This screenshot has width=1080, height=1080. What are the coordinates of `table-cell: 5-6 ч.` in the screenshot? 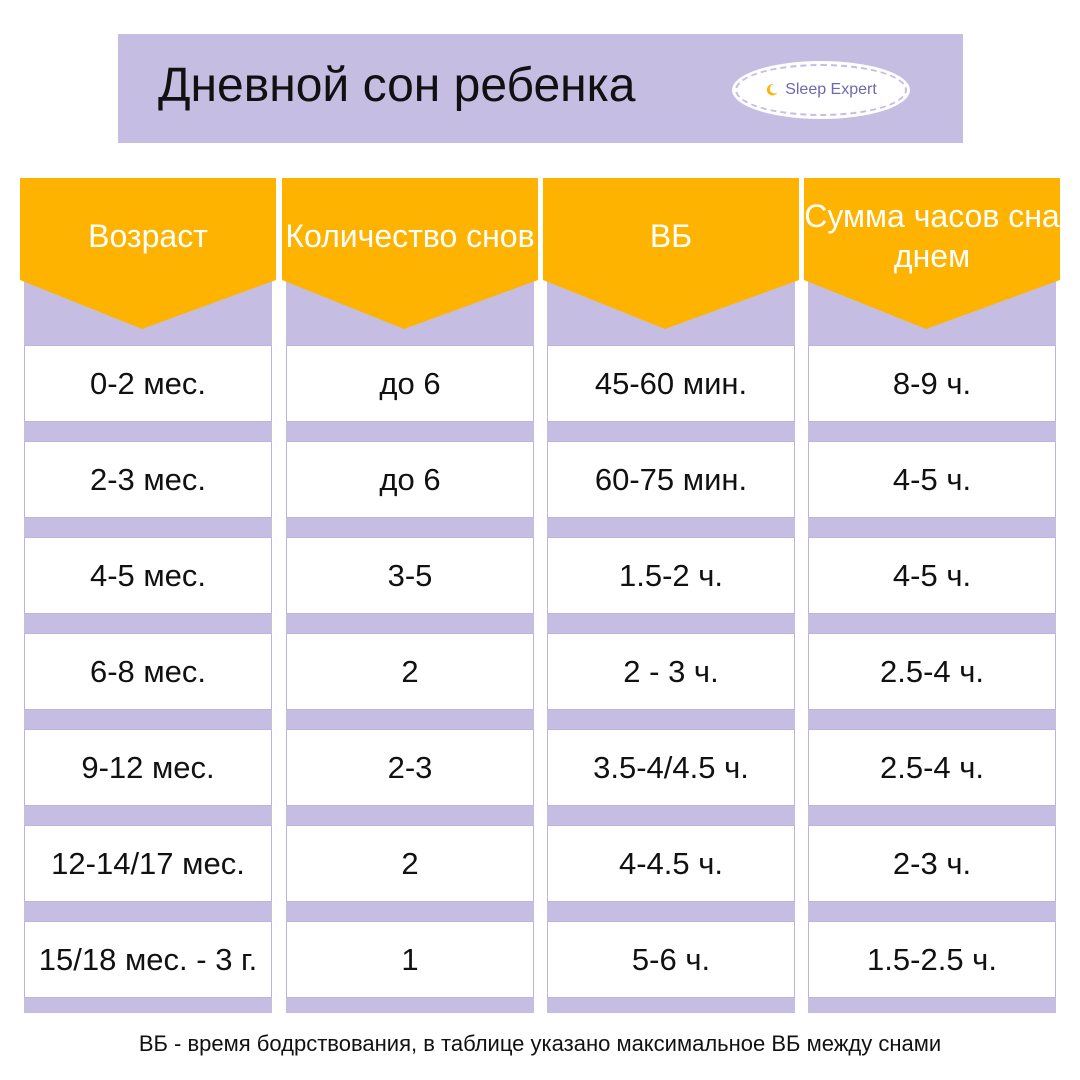 It's located at (671, 959).